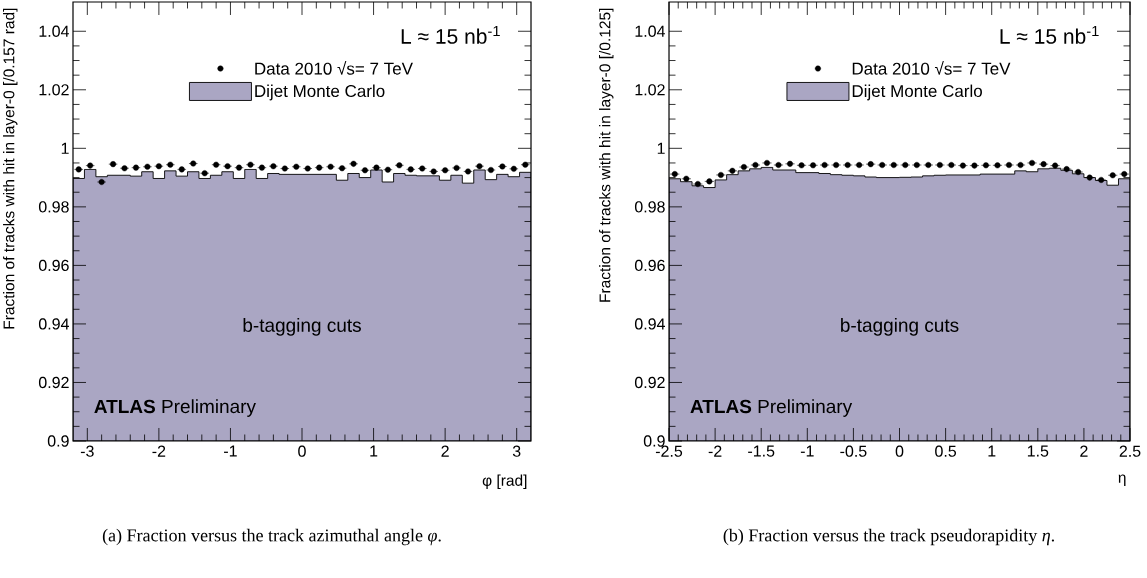 This screenshot has height=578, width=1147. What do you see at coordinates (888, 537) in the screenshot?
I see `text: (b) Fraction versus the track pseudorapidity η.` at bounding box center [888, 537].